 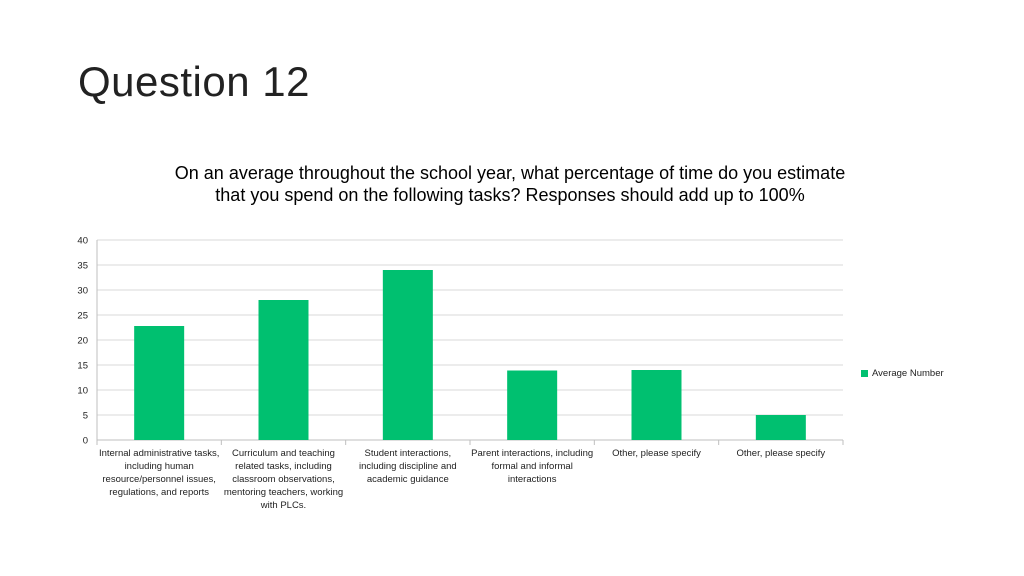 I want to click on y-tick-label: 0, so click(x=85, y=441).